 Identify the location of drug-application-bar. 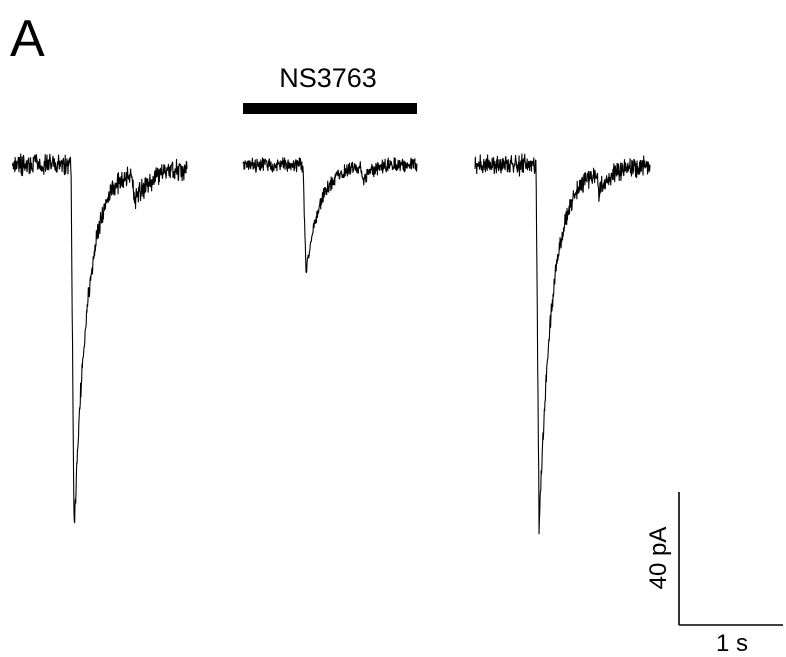
(330, 108).